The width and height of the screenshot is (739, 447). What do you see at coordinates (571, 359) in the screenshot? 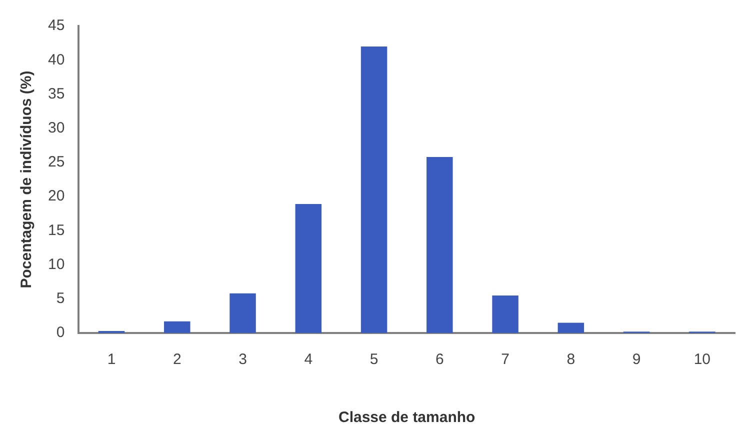
I see `x-tick-label: 8` at bounding box center [571, 359].